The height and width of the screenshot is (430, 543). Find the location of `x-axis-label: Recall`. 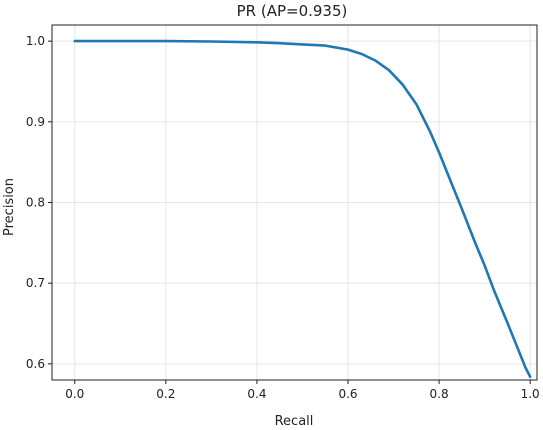

x-axis-label: Recall is located at coordinates (294, 421).